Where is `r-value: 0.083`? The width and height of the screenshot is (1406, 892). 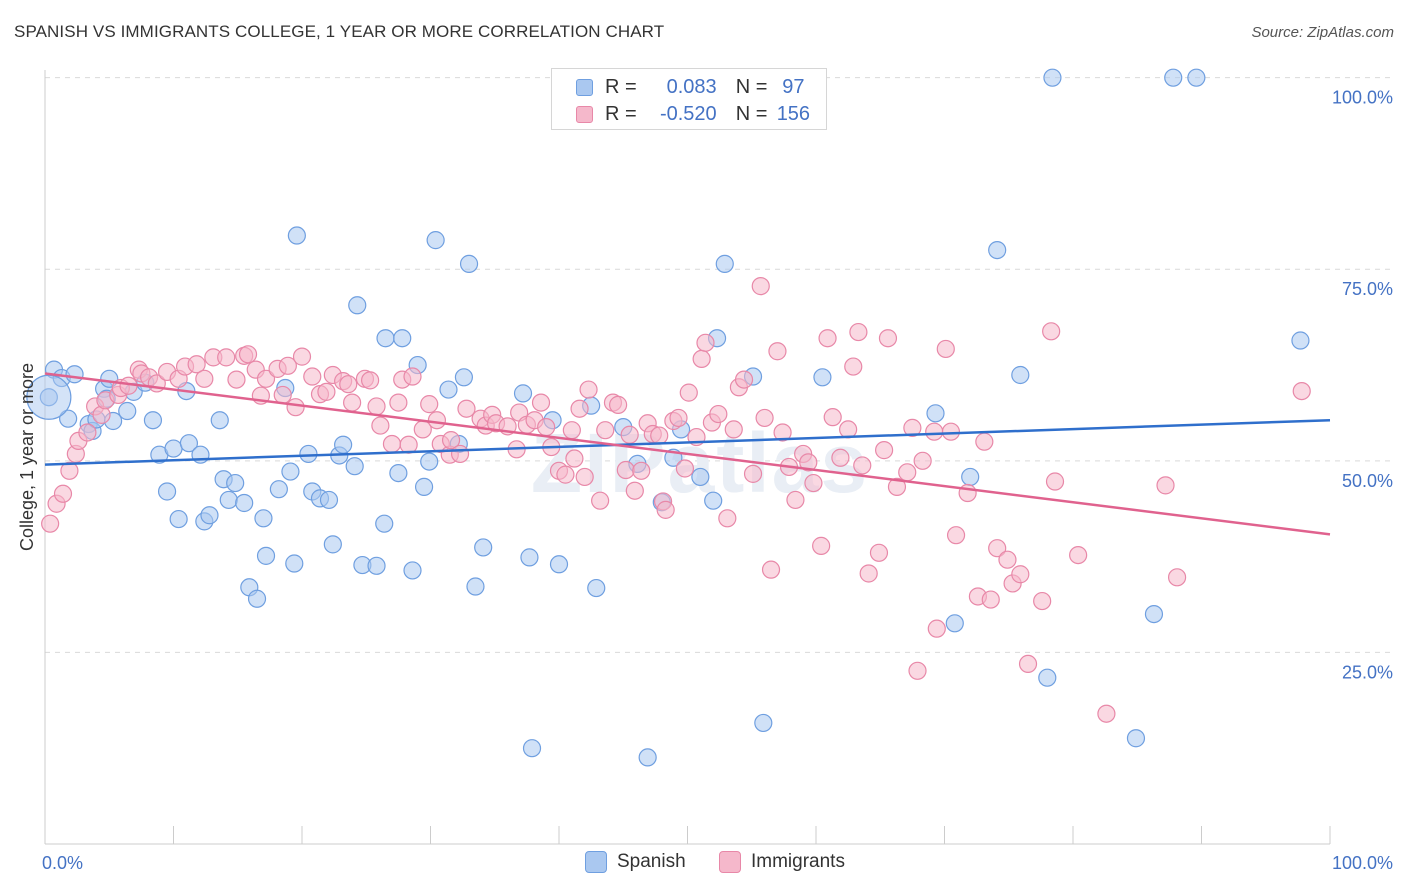
r-value: 0.083 is located at coordinates (691, 86).